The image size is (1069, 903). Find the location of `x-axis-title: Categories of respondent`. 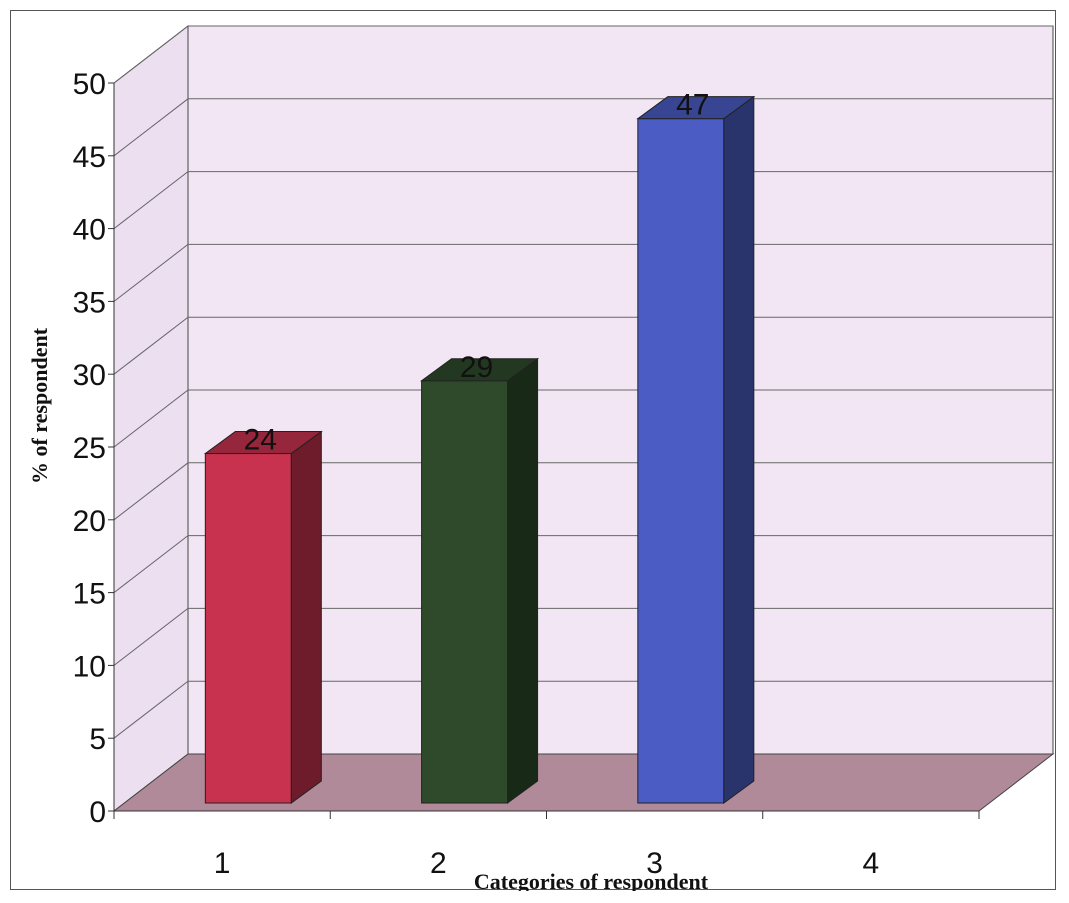

x-axis-title: Categories of respondent is located at coordinates (591, 880).